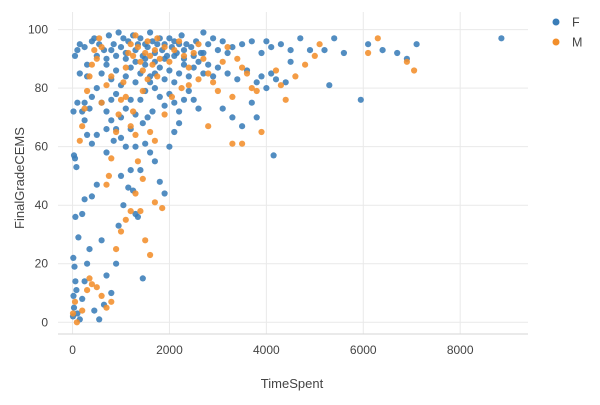  Describe the element at coordinates (42, 88) in the screenshot. I see `y-tick-label: 80` at that location.